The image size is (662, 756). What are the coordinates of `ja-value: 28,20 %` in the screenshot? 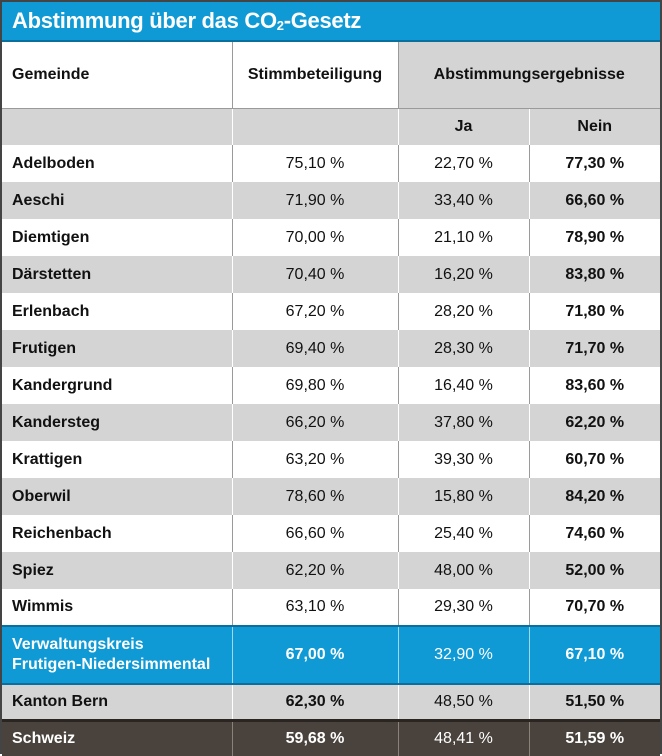 It's located at (464, 311).